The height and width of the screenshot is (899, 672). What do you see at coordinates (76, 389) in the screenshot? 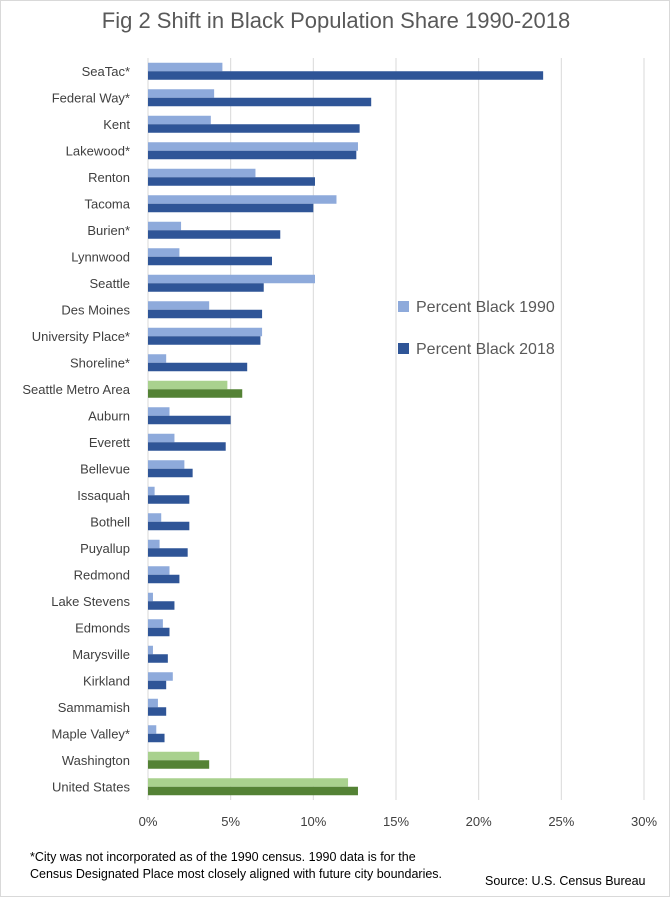
I see `category-label-seattle-metro-area: Seattle Metro Area` at bounding box center [76, 389].